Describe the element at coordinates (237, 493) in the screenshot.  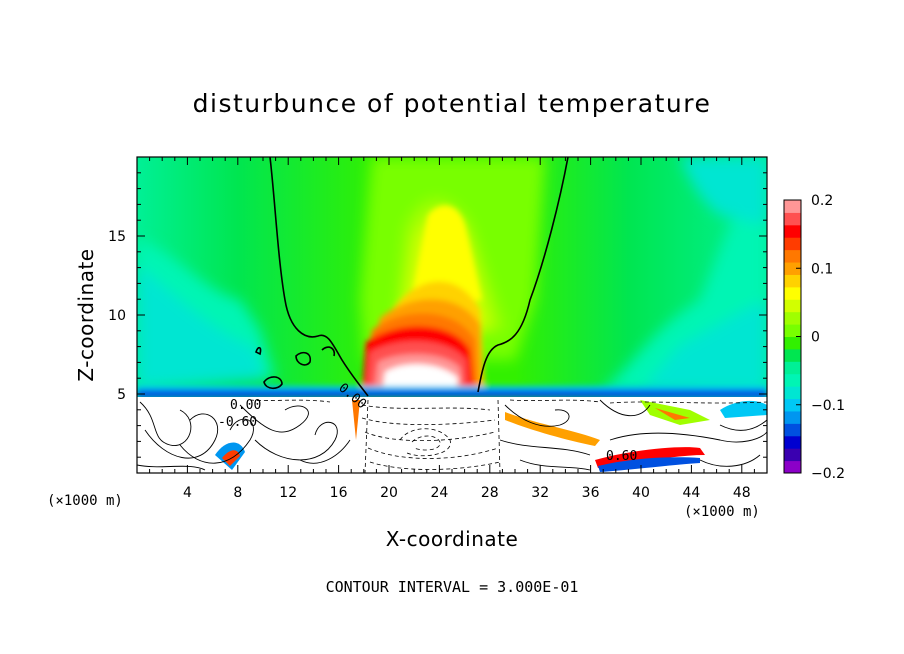
I see `x-tick-label: 8` at that location.